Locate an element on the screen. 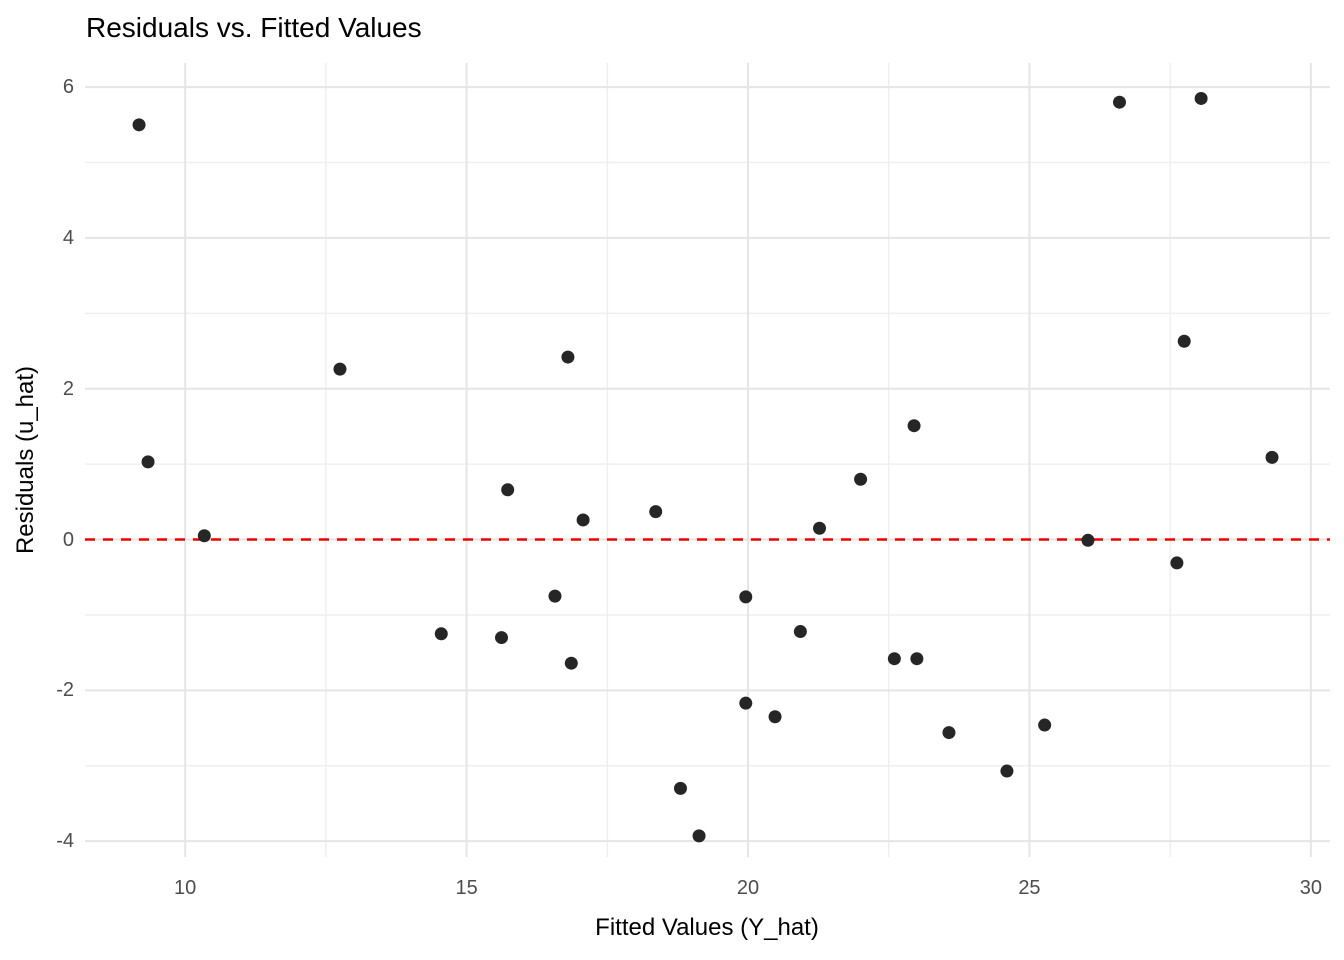  y-tick-label: -4 is located at coordinates (65, 841).